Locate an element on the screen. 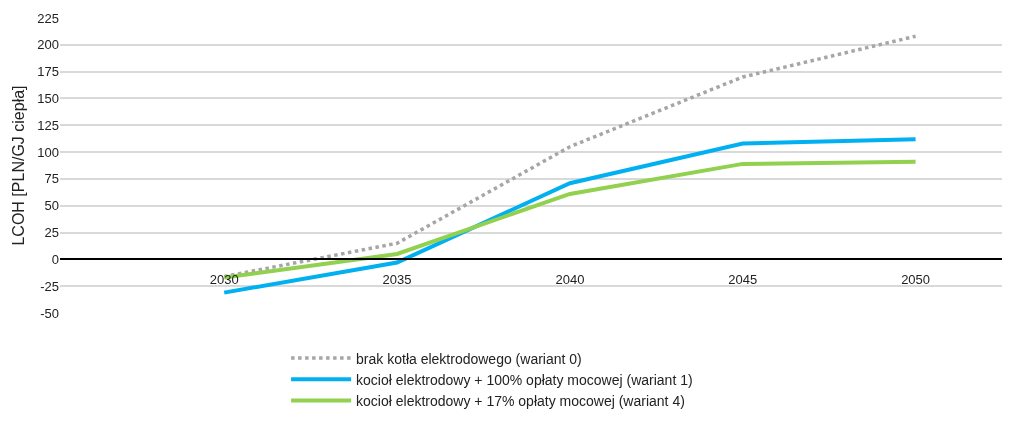 This screenshot has height=445, width=1012. y-tick-label: 125 is located at coordinates (48, 125).